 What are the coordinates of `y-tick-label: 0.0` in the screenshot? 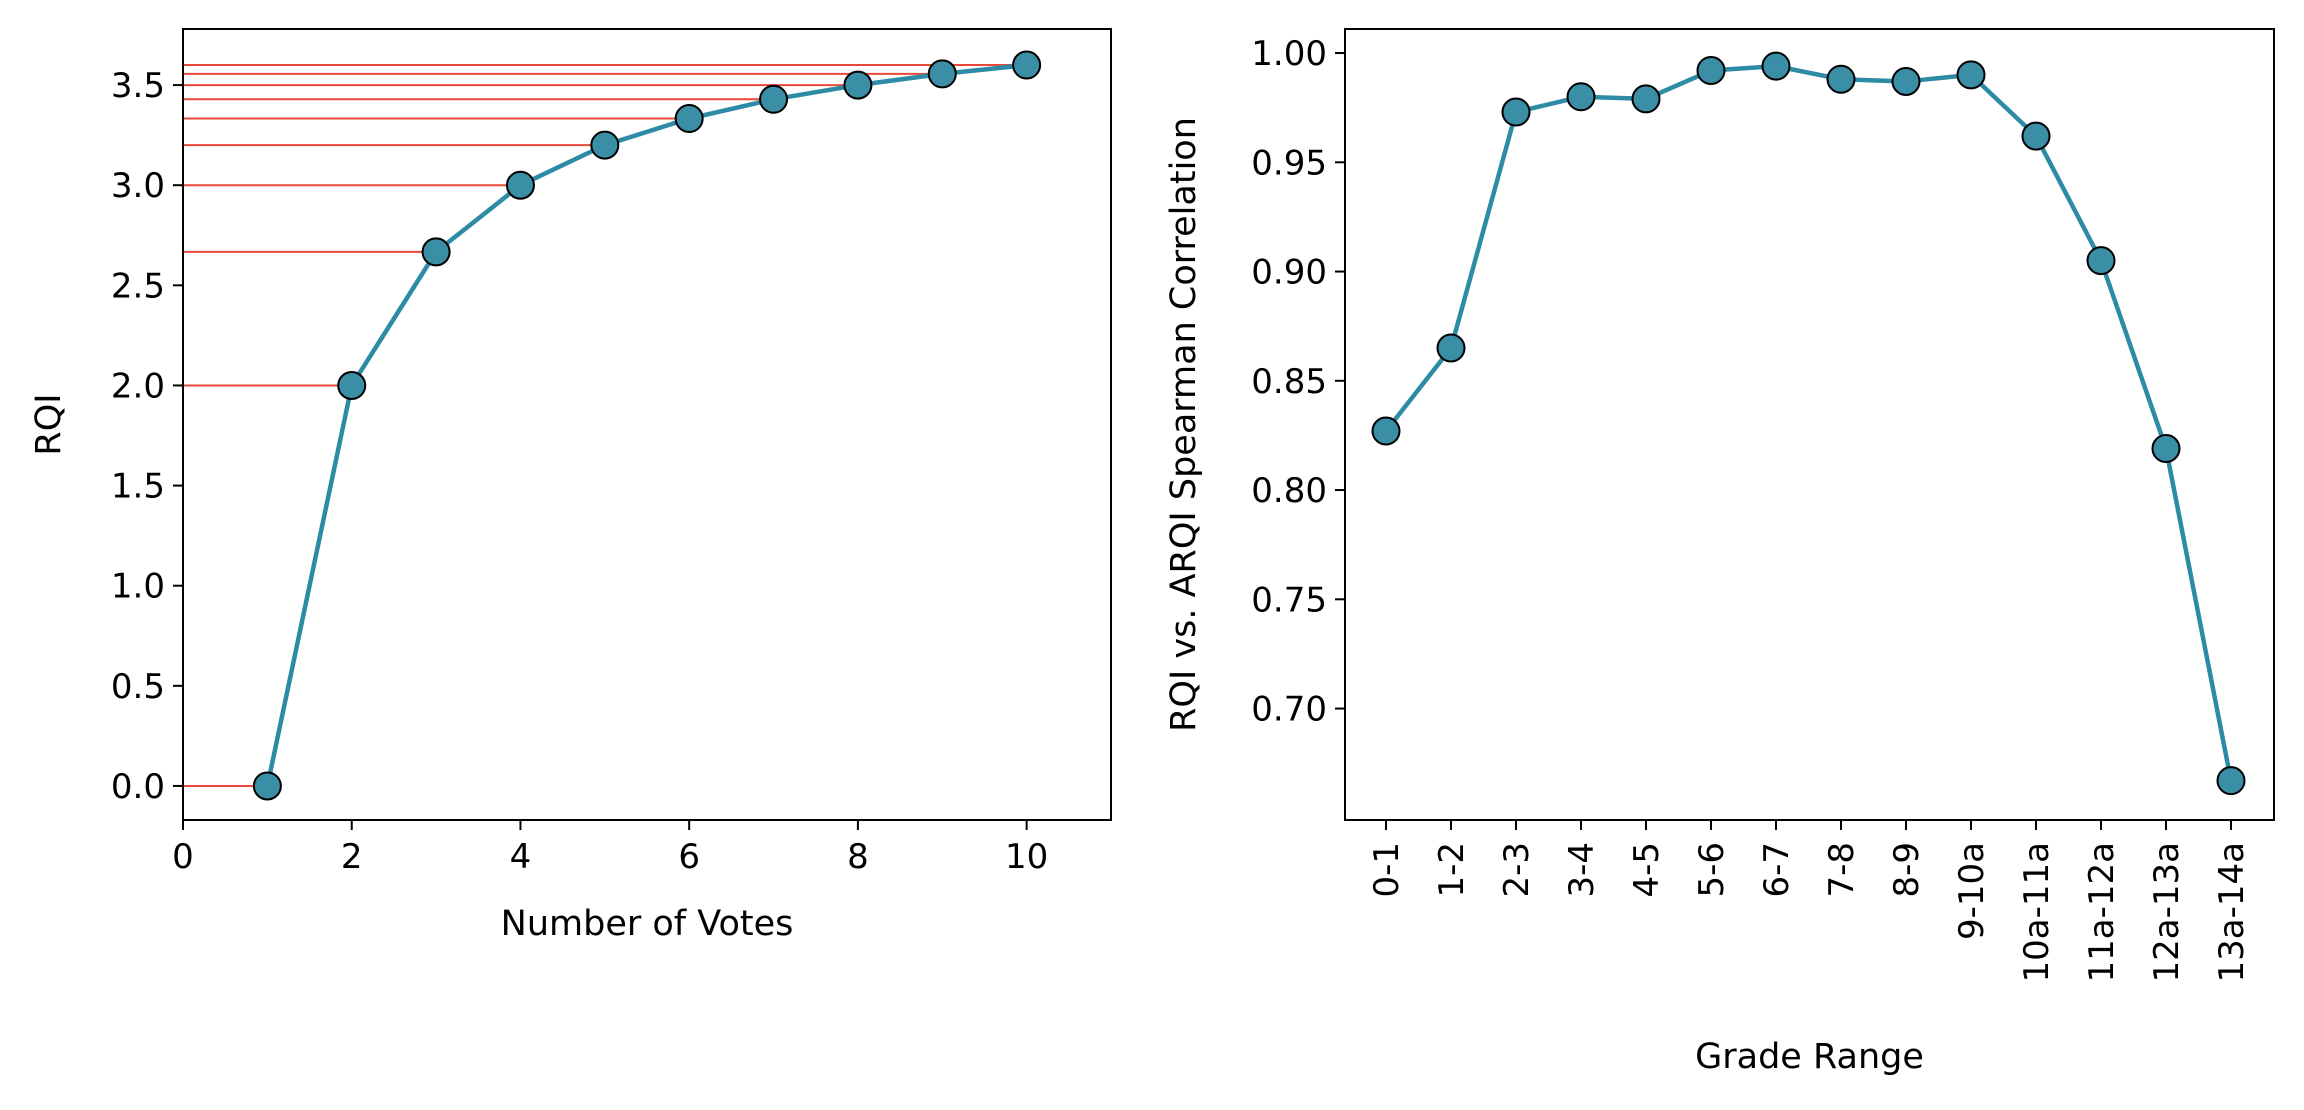 It's located at (138, 787).